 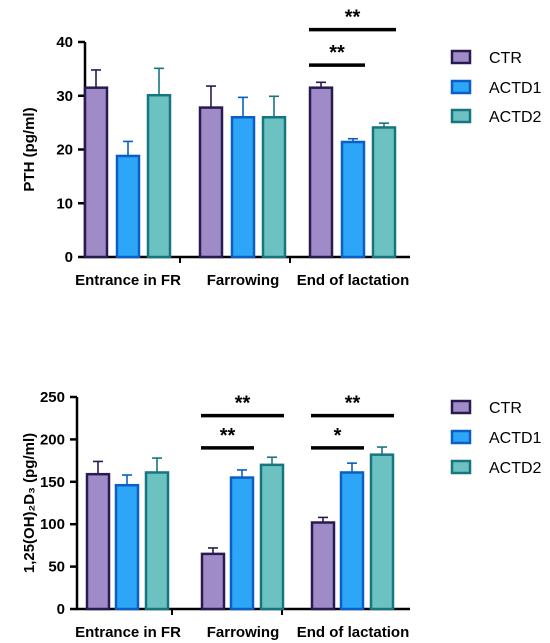 I want to click on y-tick-label: 150, so click(x=52, y=482).